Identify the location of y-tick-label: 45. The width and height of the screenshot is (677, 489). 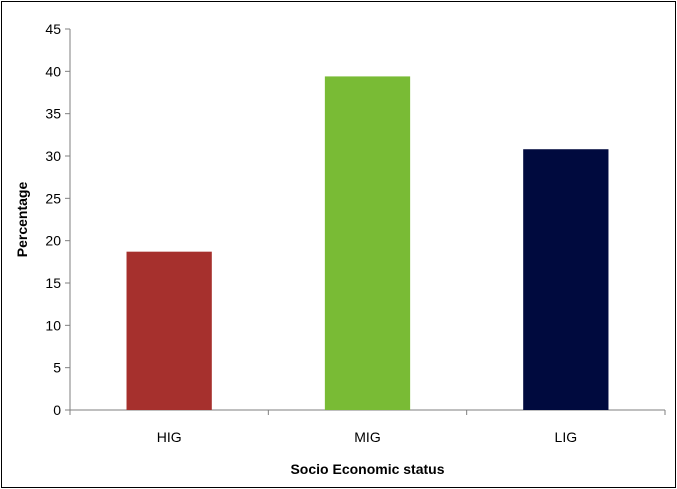
(53, 29).